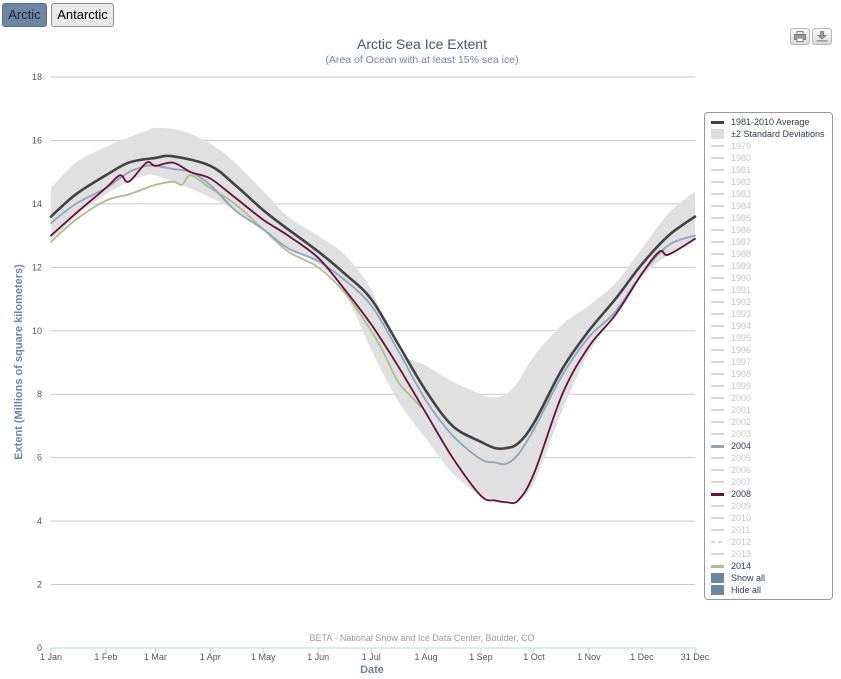  I want to click on legend-item: 1999, so click(771, 386).